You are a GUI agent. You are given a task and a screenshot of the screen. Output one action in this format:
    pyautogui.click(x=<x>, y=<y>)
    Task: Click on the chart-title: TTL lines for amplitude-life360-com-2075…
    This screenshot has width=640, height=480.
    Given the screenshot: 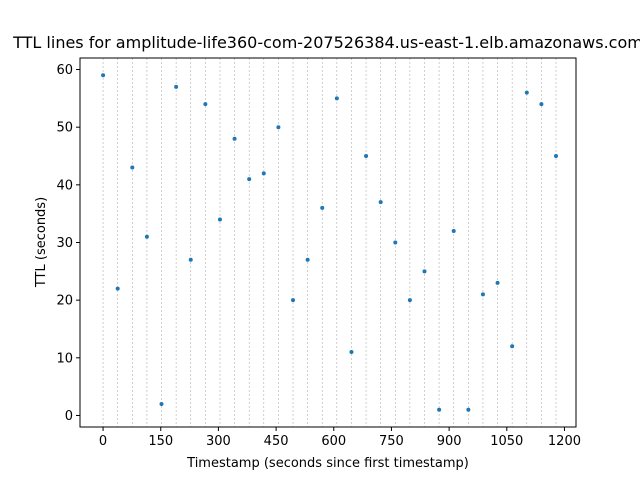 What is the action you would take?
    pyautogui.click(x=326, y=42)
    